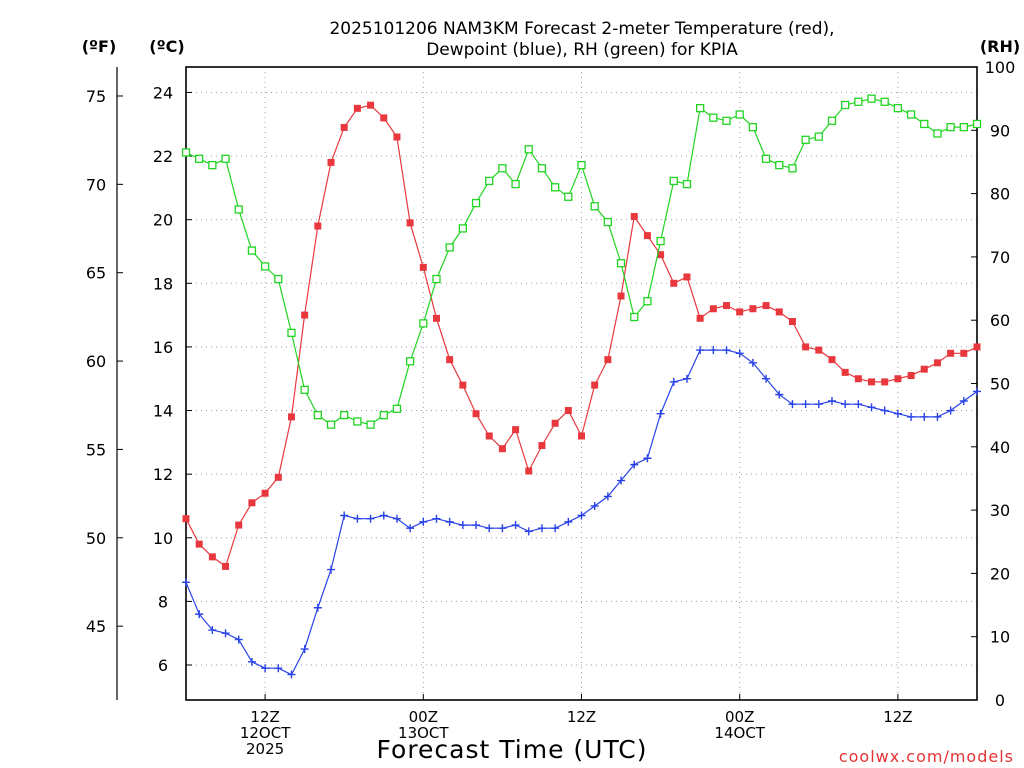 This screenshot has width=1024, height=768. What do you see at coordinates (1000, 700) in the screenshot?
I see `rh-tick-label: 0` at bounding box center [1000, 700].